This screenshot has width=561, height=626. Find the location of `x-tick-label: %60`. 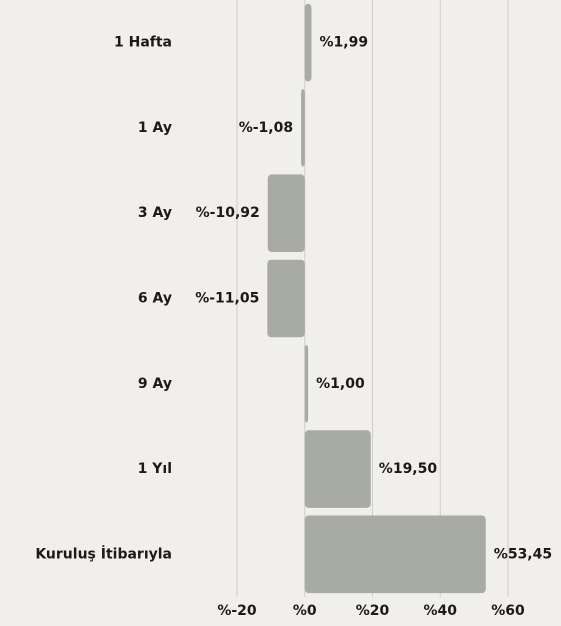

x-tick-label: %60 is located at coordinates (508, 611).